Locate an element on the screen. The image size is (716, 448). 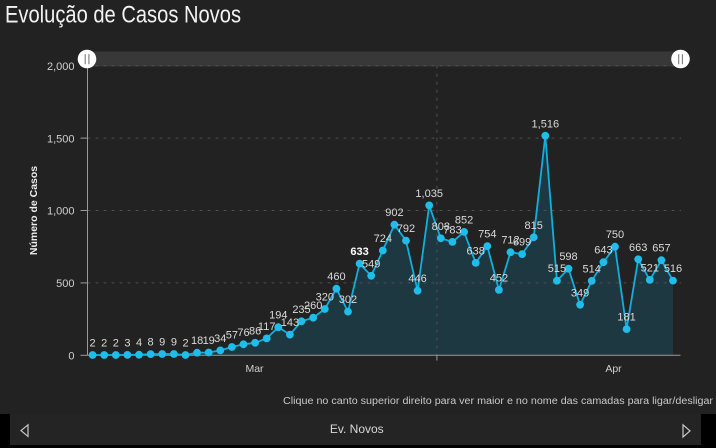
svg-text: Evolução de Casos Novos is located at coordinates (123, 15).